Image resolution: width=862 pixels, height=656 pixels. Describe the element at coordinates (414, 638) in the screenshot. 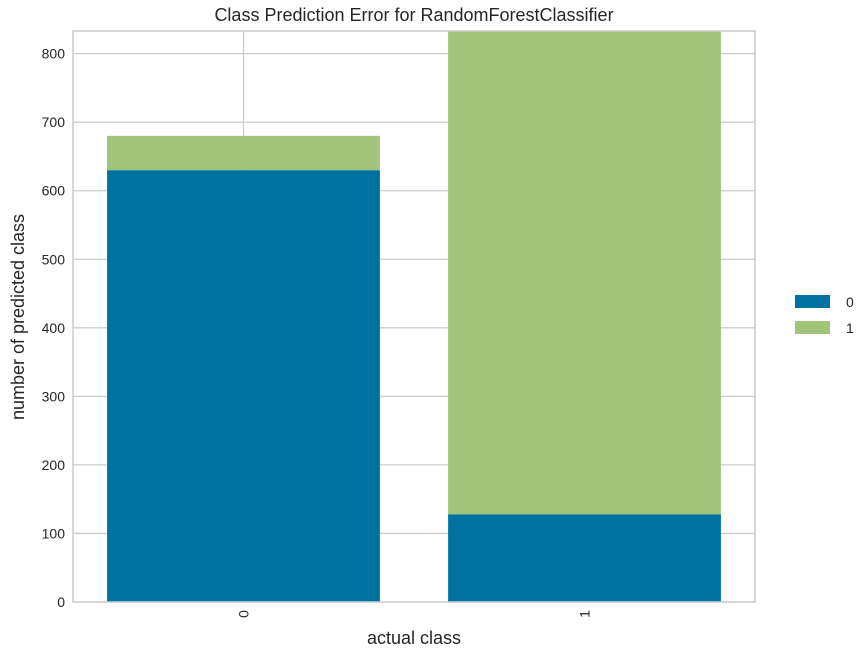

I see `x-axis-label: actual class` at that location.